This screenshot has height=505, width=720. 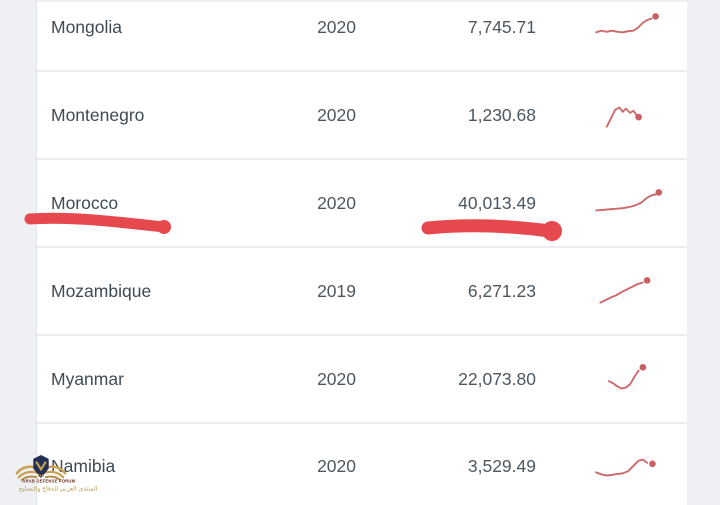 What do you see at coordinates (501, 26) in the screenshot?
I see `data-value: 7,745.71` at bounding box center [501, 26].